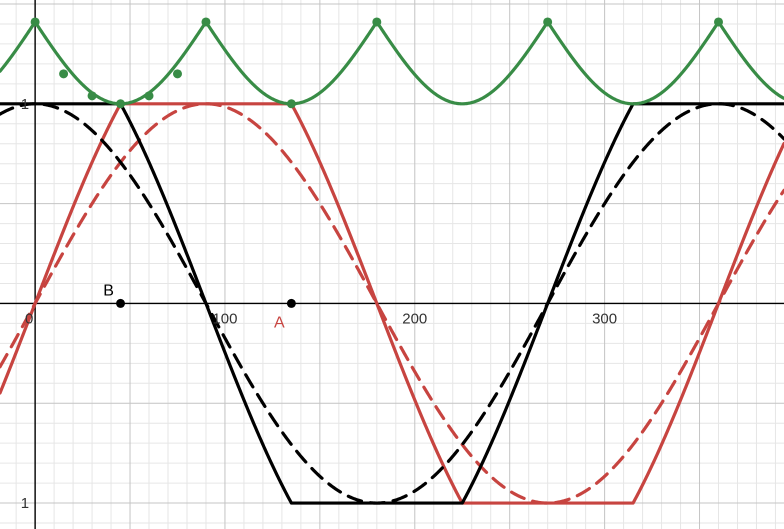 The height and width of the screenshot is (529, 784). I want to click on x-tick-label: 300, so click(604, 318).